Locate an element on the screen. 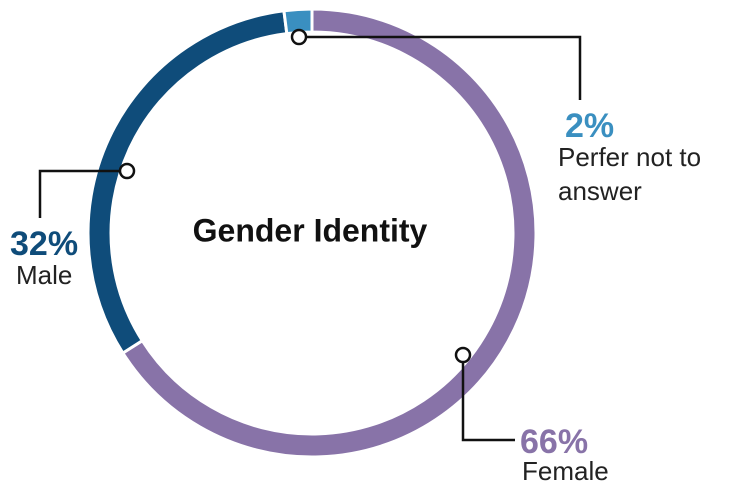  donut-slice is located at coordinates (298, 21).